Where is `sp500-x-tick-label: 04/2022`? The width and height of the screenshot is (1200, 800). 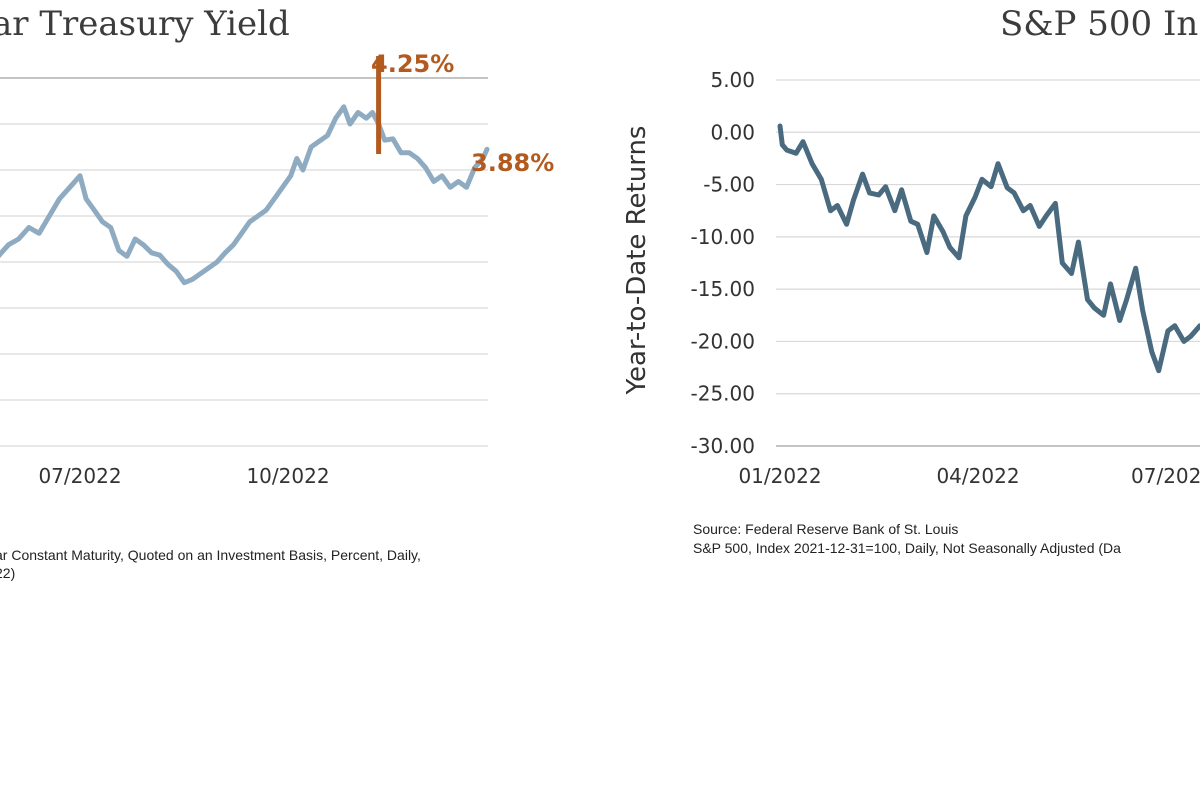
sp500-x-tick-label: 04/2022 is located at coordinates (977, 476).